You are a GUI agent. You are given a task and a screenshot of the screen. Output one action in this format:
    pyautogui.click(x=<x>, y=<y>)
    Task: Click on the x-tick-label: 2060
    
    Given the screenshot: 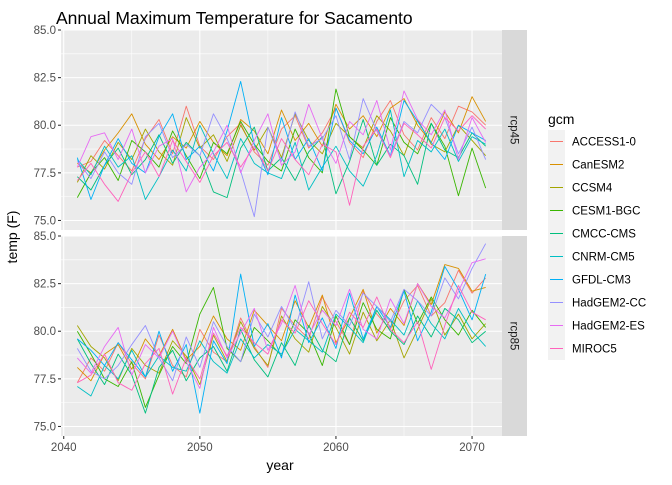 What is the action you would take?
    pyautogui.click(x=336, y=448)
    